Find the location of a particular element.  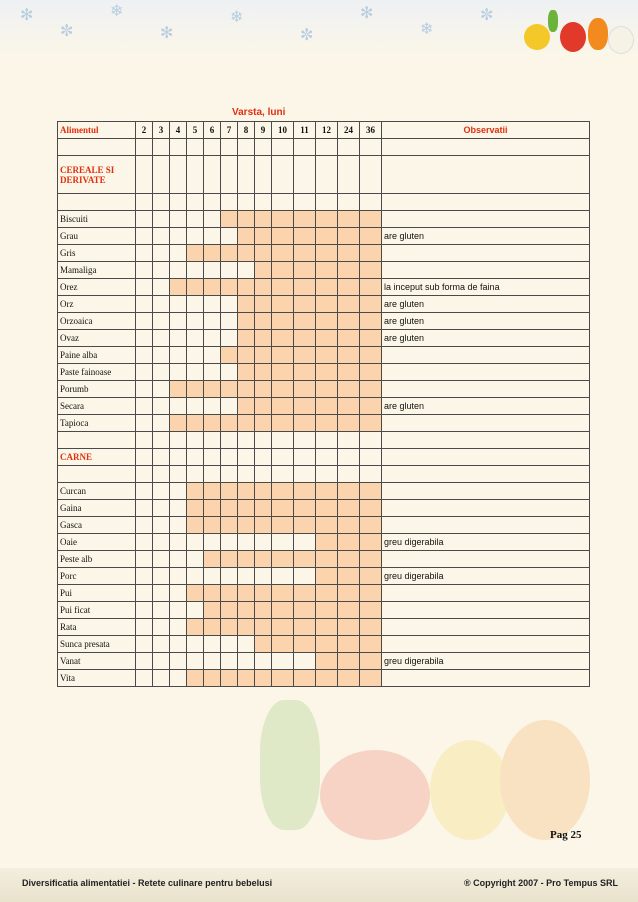

age-axis-title: Varsta, luni is located at coordinates (259, 112).